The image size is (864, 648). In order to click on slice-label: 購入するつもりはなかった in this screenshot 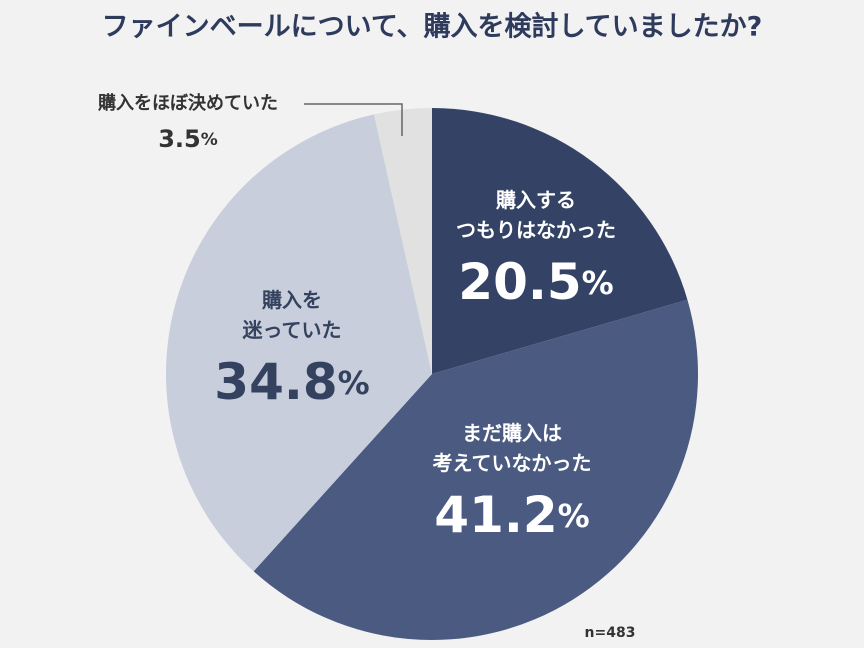, I will do `click(536, 215)`.